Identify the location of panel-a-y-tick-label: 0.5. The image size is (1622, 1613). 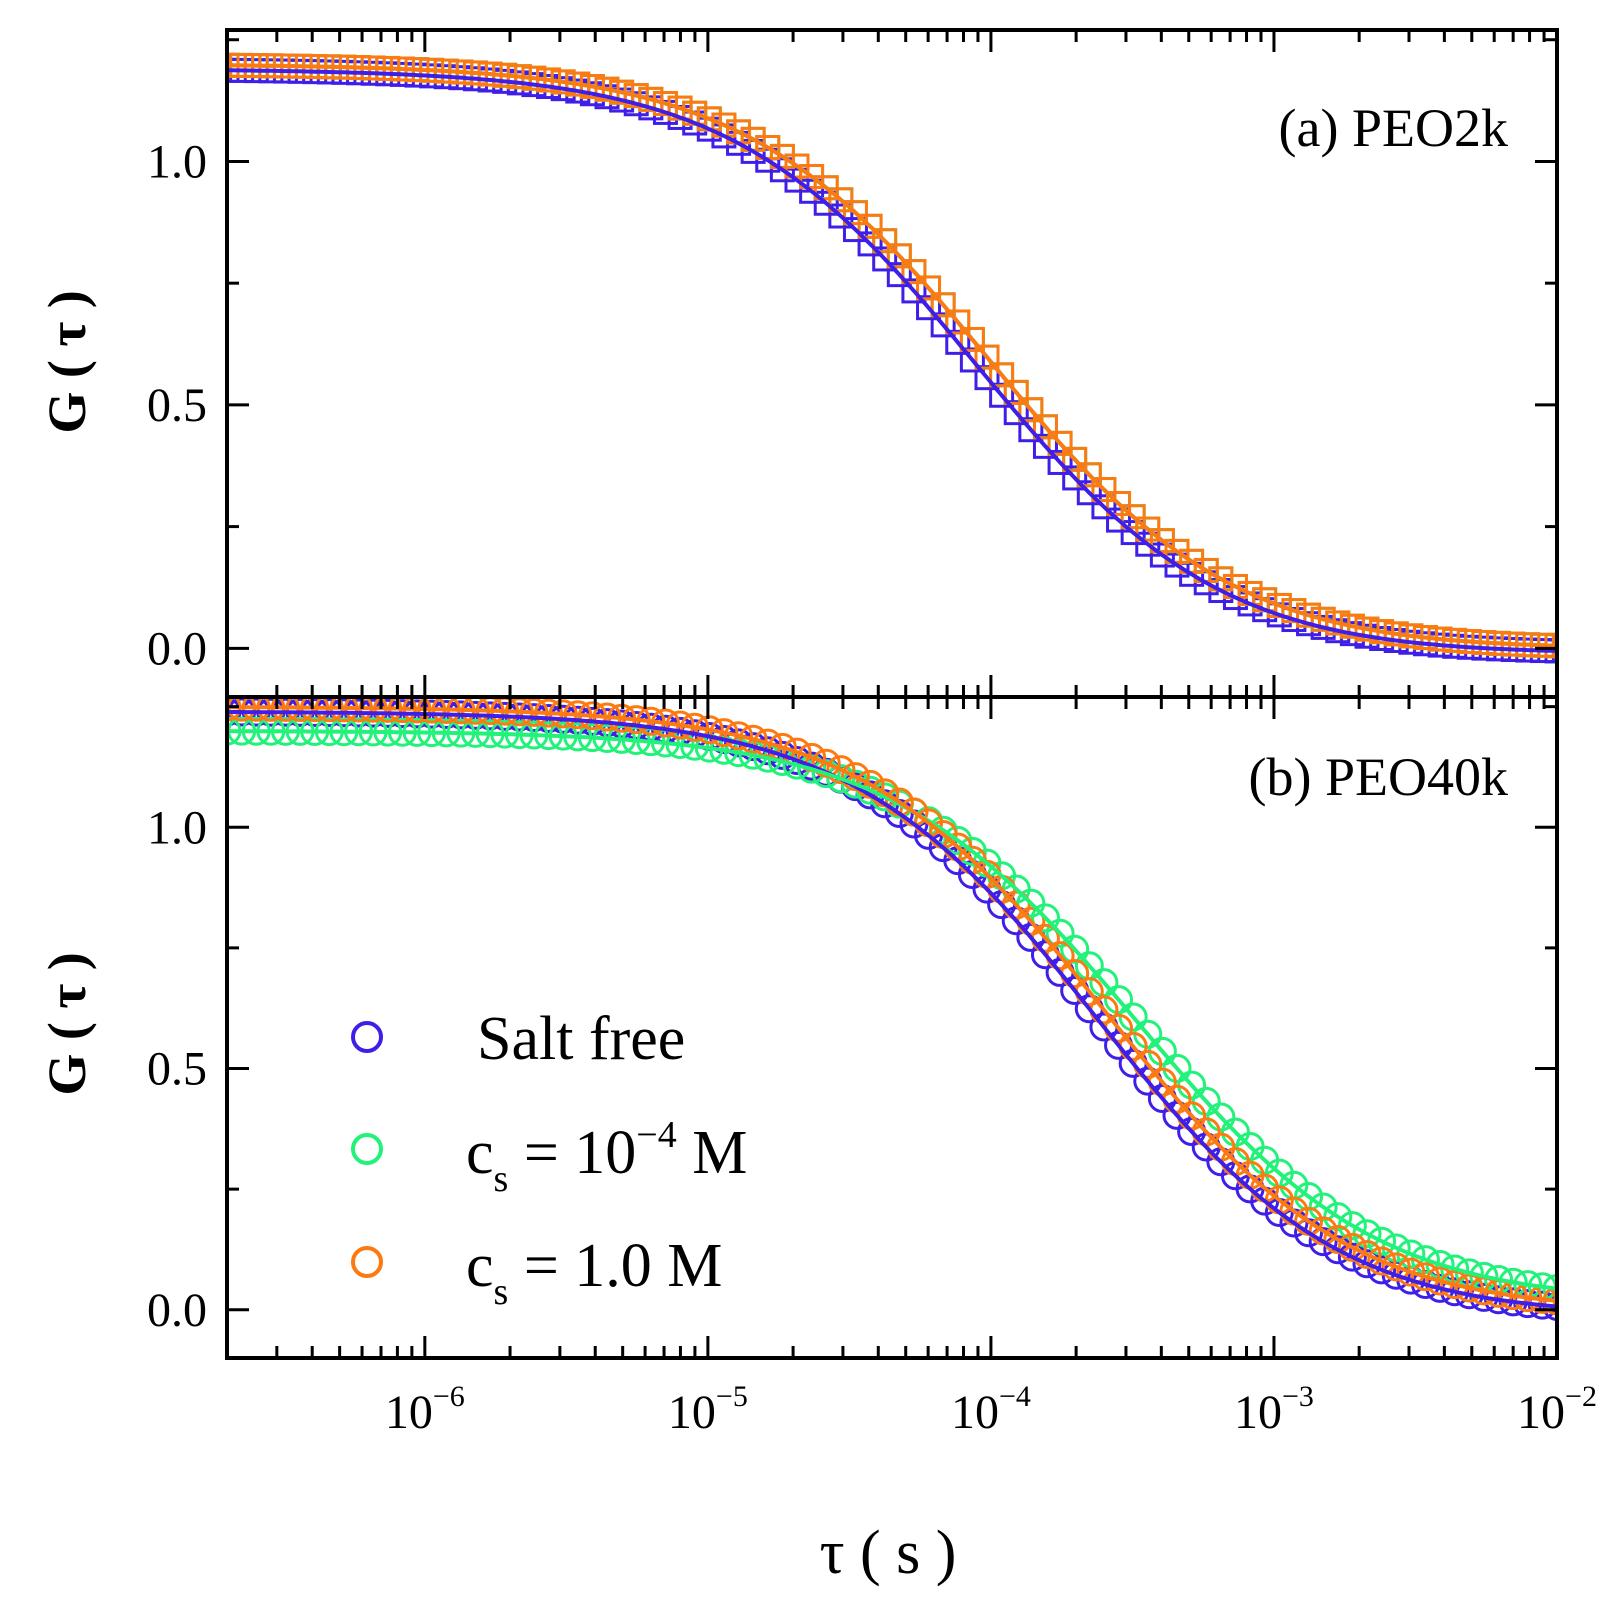
(177, 405).